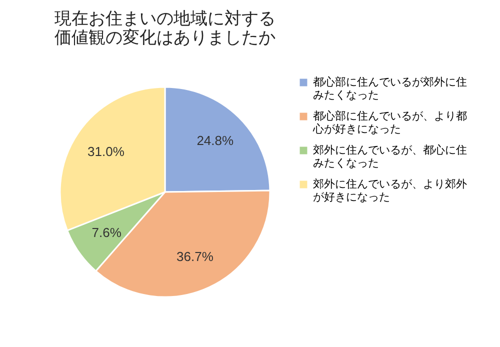 The width and height of the screenshot is (500, 347). What do you see at coordinates (390, 157) in the screenshot?
I see `legend-label: 郊外に住んでいるが、都心に住みたくなった` at bounding box center [390, 157].